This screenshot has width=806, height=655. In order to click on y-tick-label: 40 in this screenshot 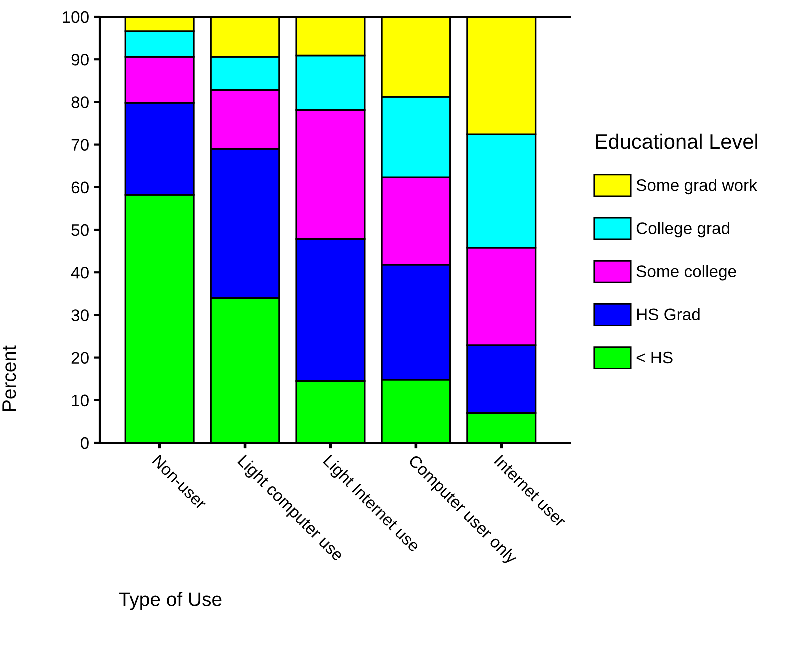, I will do `click(80, 273)`.